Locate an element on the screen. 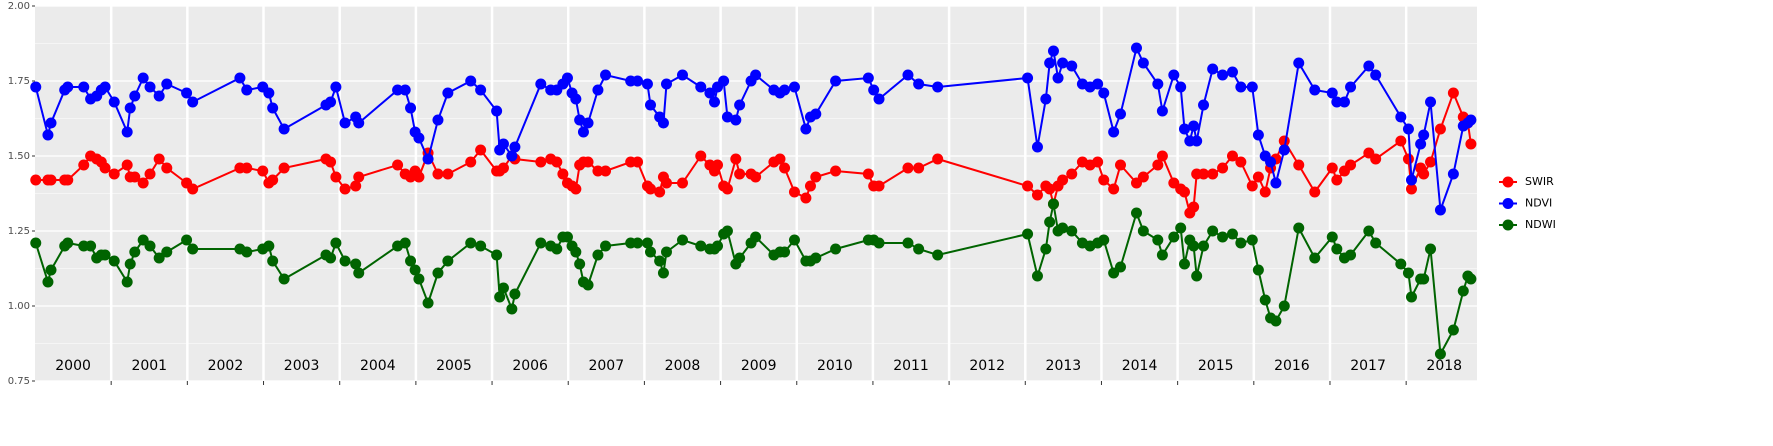 The width and height of the screenshot is (1773, 446). year-label: 2015 is located at coordinates (1216, 366).